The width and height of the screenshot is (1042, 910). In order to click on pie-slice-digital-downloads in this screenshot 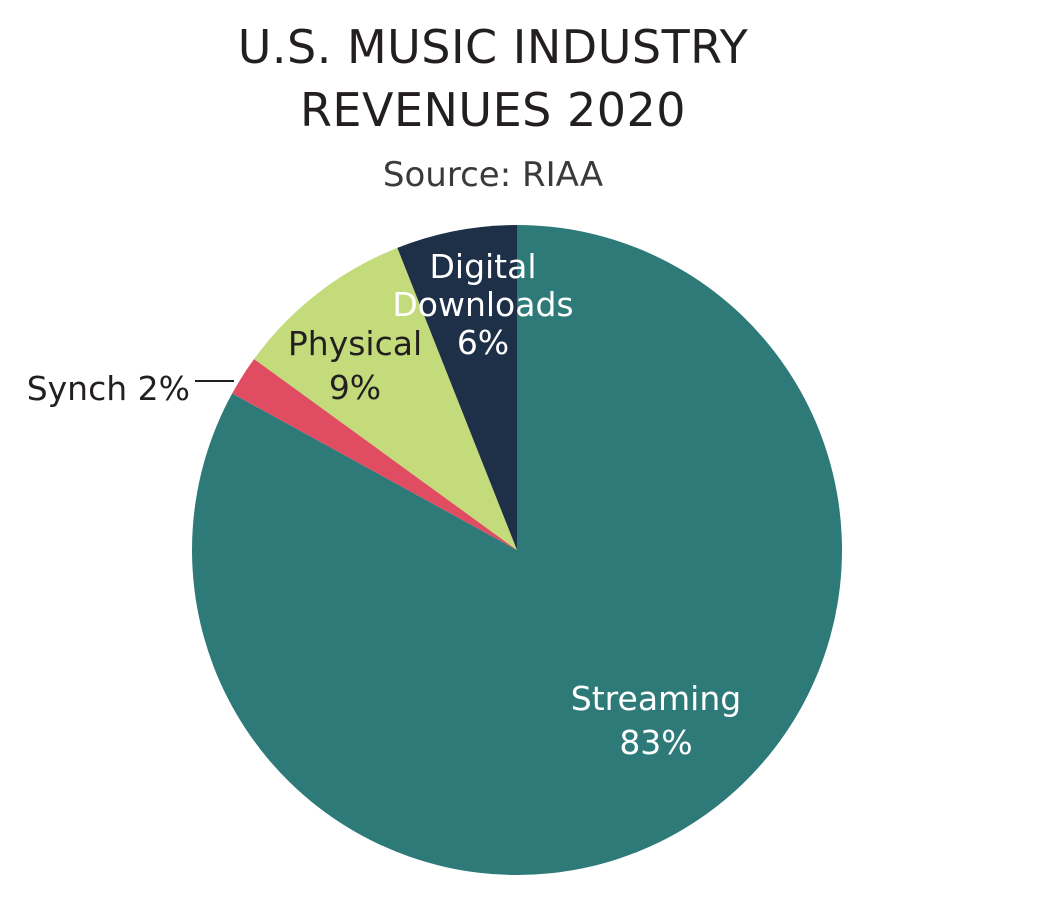, I will do `click(457, 387)`.